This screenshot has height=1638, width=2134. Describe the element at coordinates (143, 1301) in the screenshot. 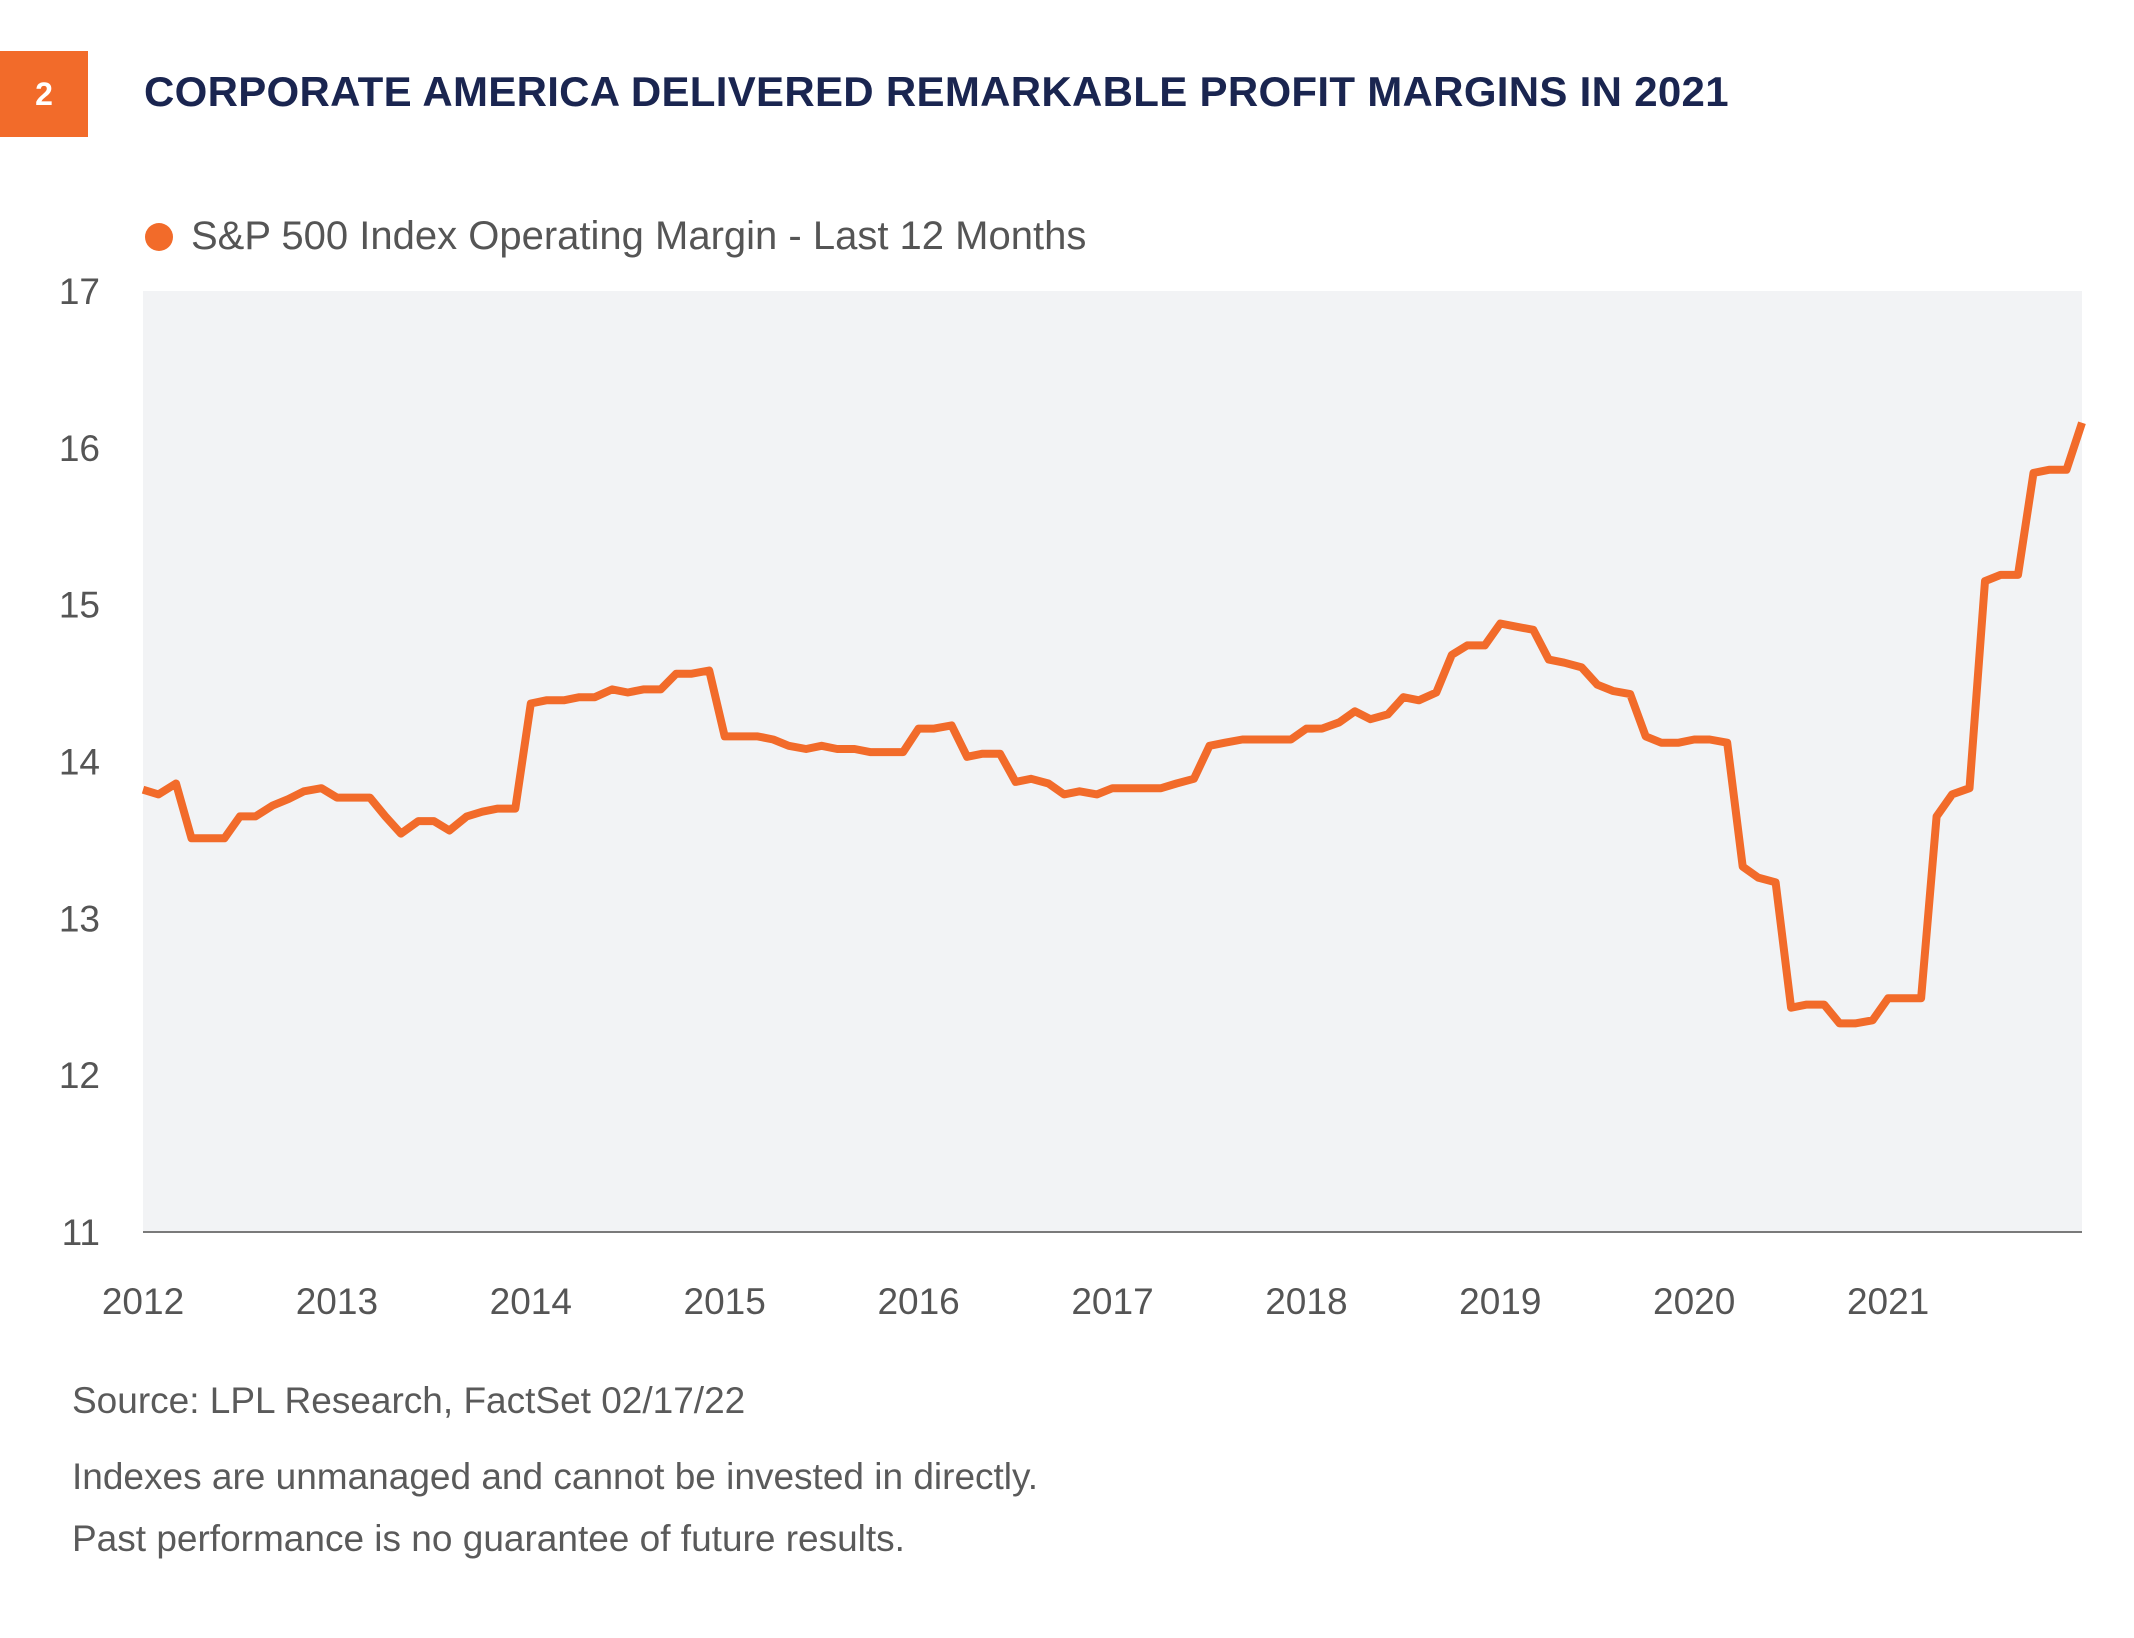

I see `x-tick-label: 2012` at that location.